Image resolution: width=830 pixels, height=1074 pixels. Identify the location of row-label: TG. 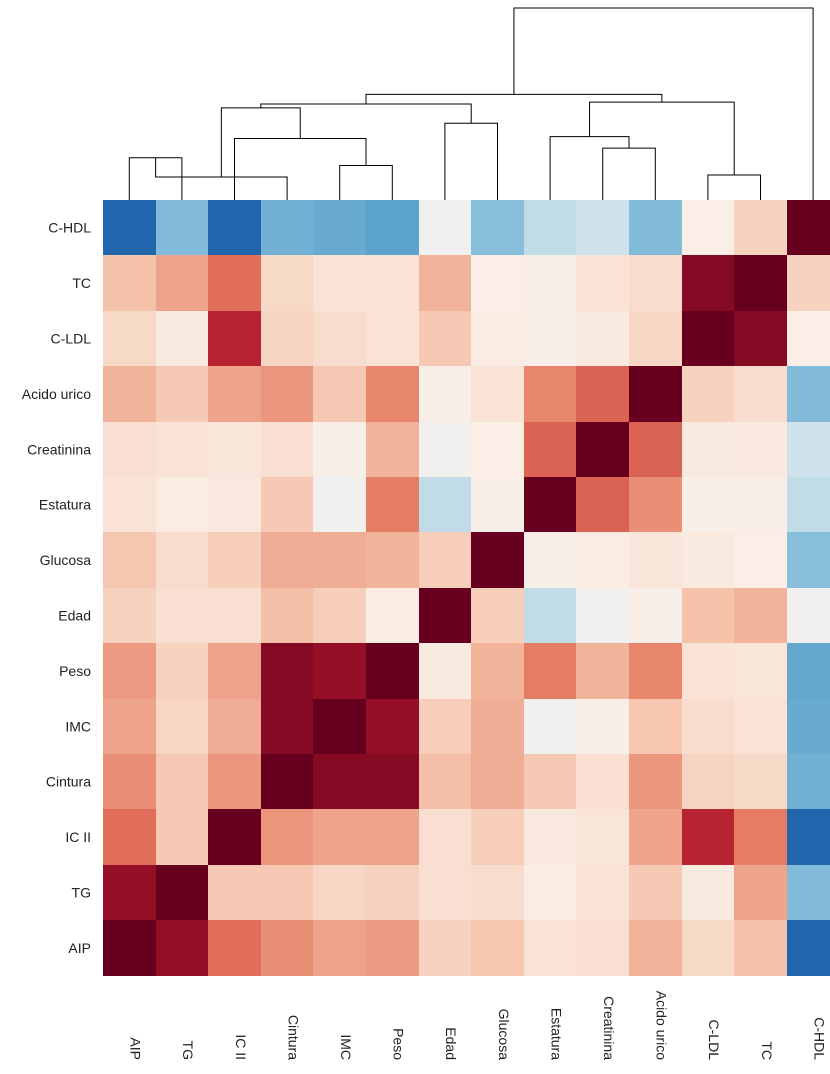
(81, 893).